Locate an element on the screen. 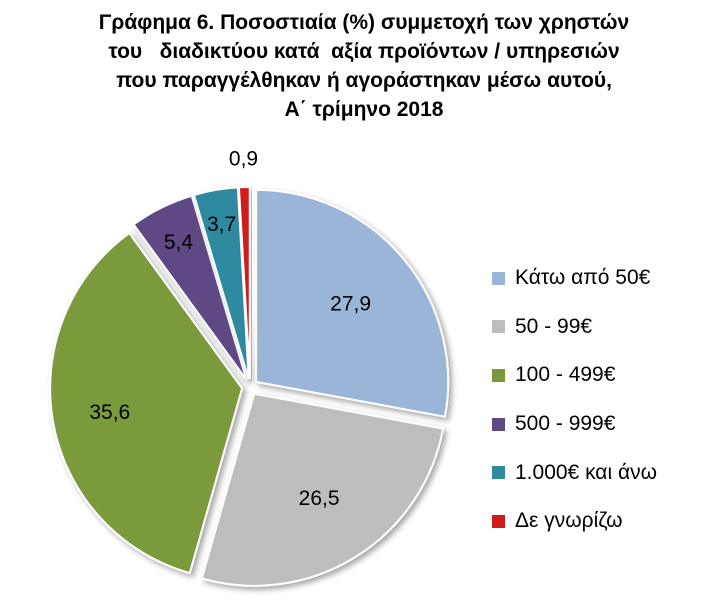  legend-label: Κάτω από 50€ is located at coordinates (583, 278).